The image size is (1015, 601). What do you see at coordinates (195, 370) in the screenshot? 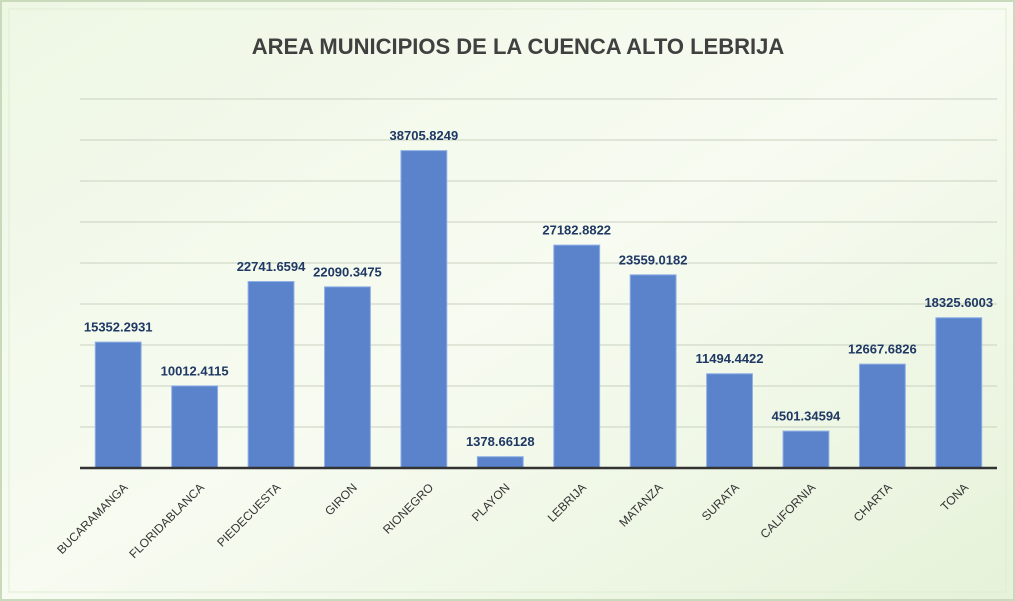
I see `data-label: 10012.4115` at bounding box center [195, 370].